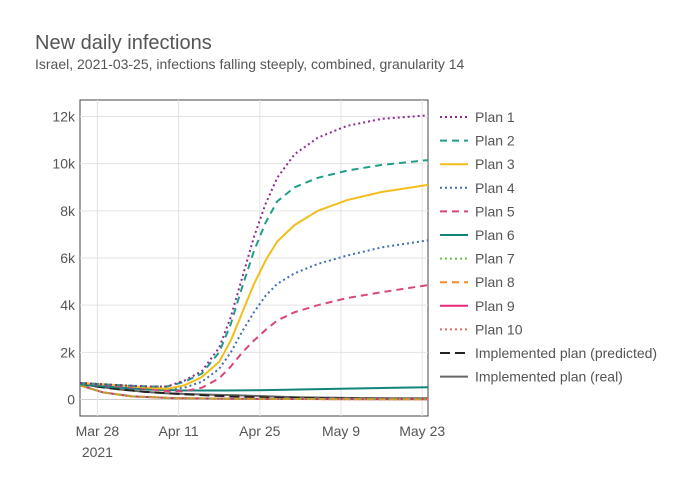 The image size is (700, 500). I want to click on x-tick-label: May 23, so click(422, 431).